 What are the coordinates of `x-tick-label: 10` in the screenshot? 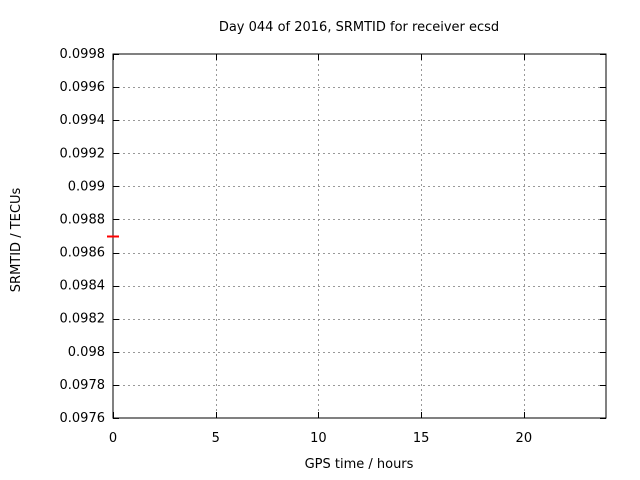 It's located at (318, 438).